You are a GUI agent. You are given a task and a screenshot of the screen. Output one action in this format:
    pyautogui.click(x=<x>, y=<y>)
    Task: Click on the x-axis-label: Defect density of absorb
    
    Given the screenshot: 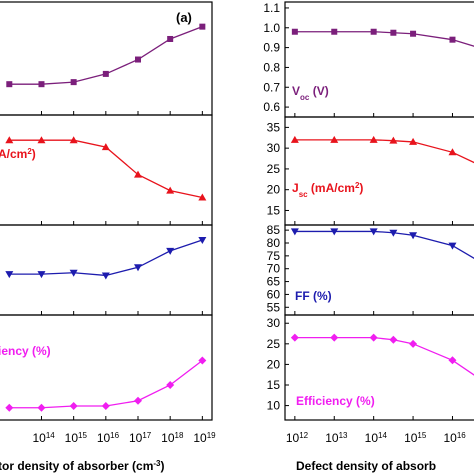 What is the action you would take?
    pyautogui.click(x=366, y=466)
    